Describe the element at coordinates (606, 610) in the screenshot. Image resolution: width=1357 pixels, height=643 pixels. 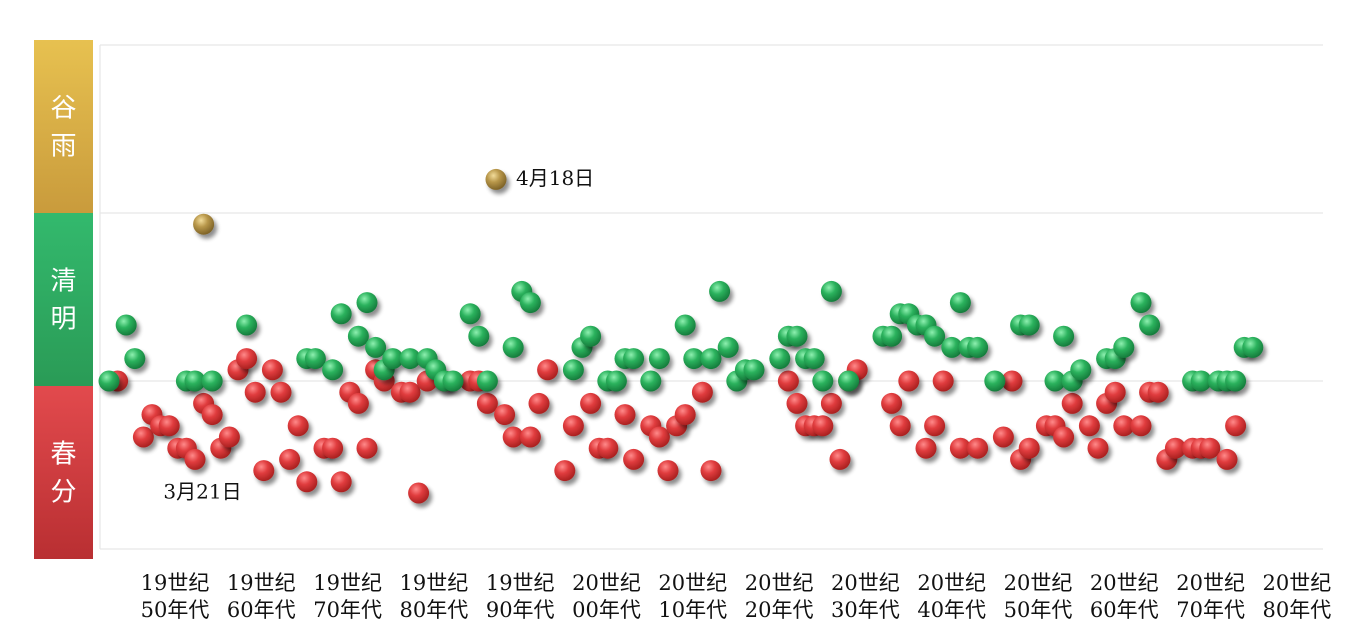
I see `x-tick-label: 00年代` at that location.